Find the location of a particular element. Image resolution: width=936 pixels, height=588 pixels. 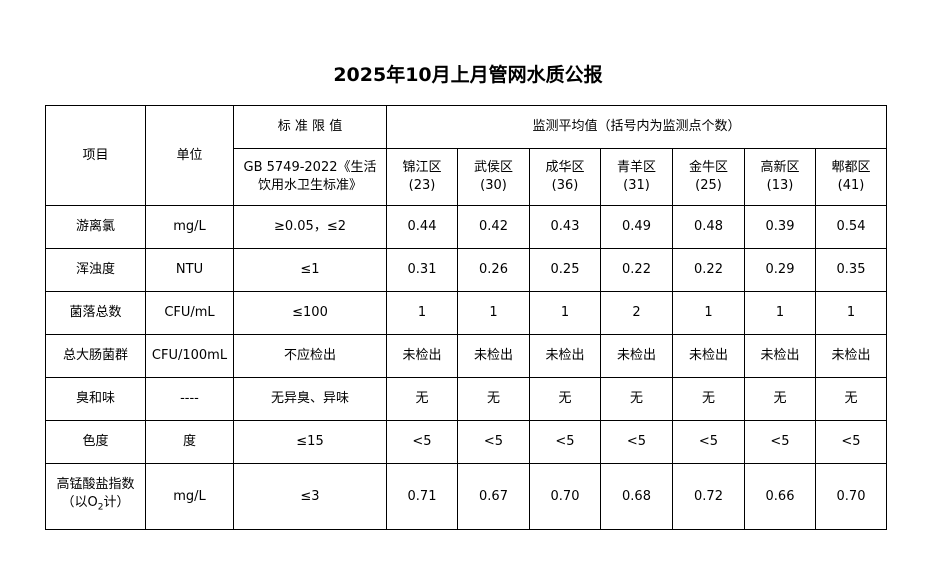

district-name: 金牛区 is located at coordinates (708, 167).